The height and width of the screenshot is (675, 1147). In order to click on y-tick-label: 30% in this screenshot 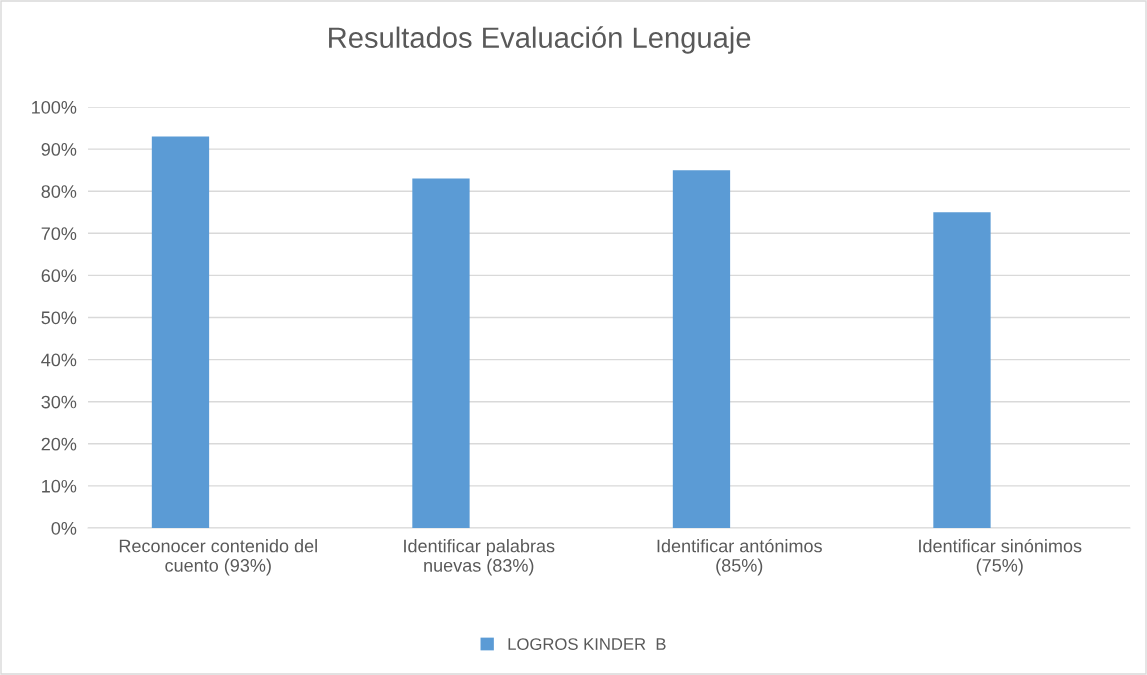, I will do `click(59, 402)`.